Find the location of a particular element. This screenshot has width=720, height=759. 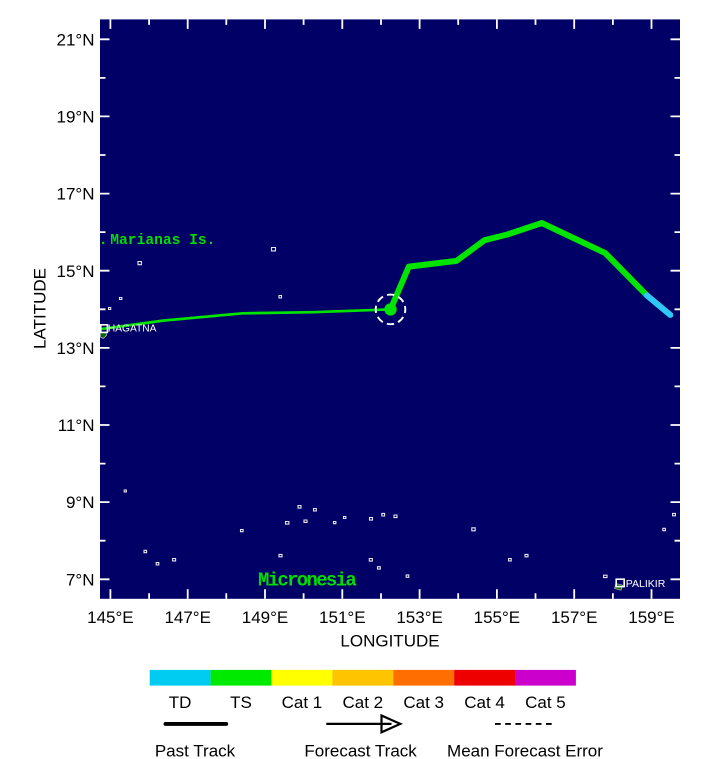

svg-text: 147°E is located at coordinates (187, 617).